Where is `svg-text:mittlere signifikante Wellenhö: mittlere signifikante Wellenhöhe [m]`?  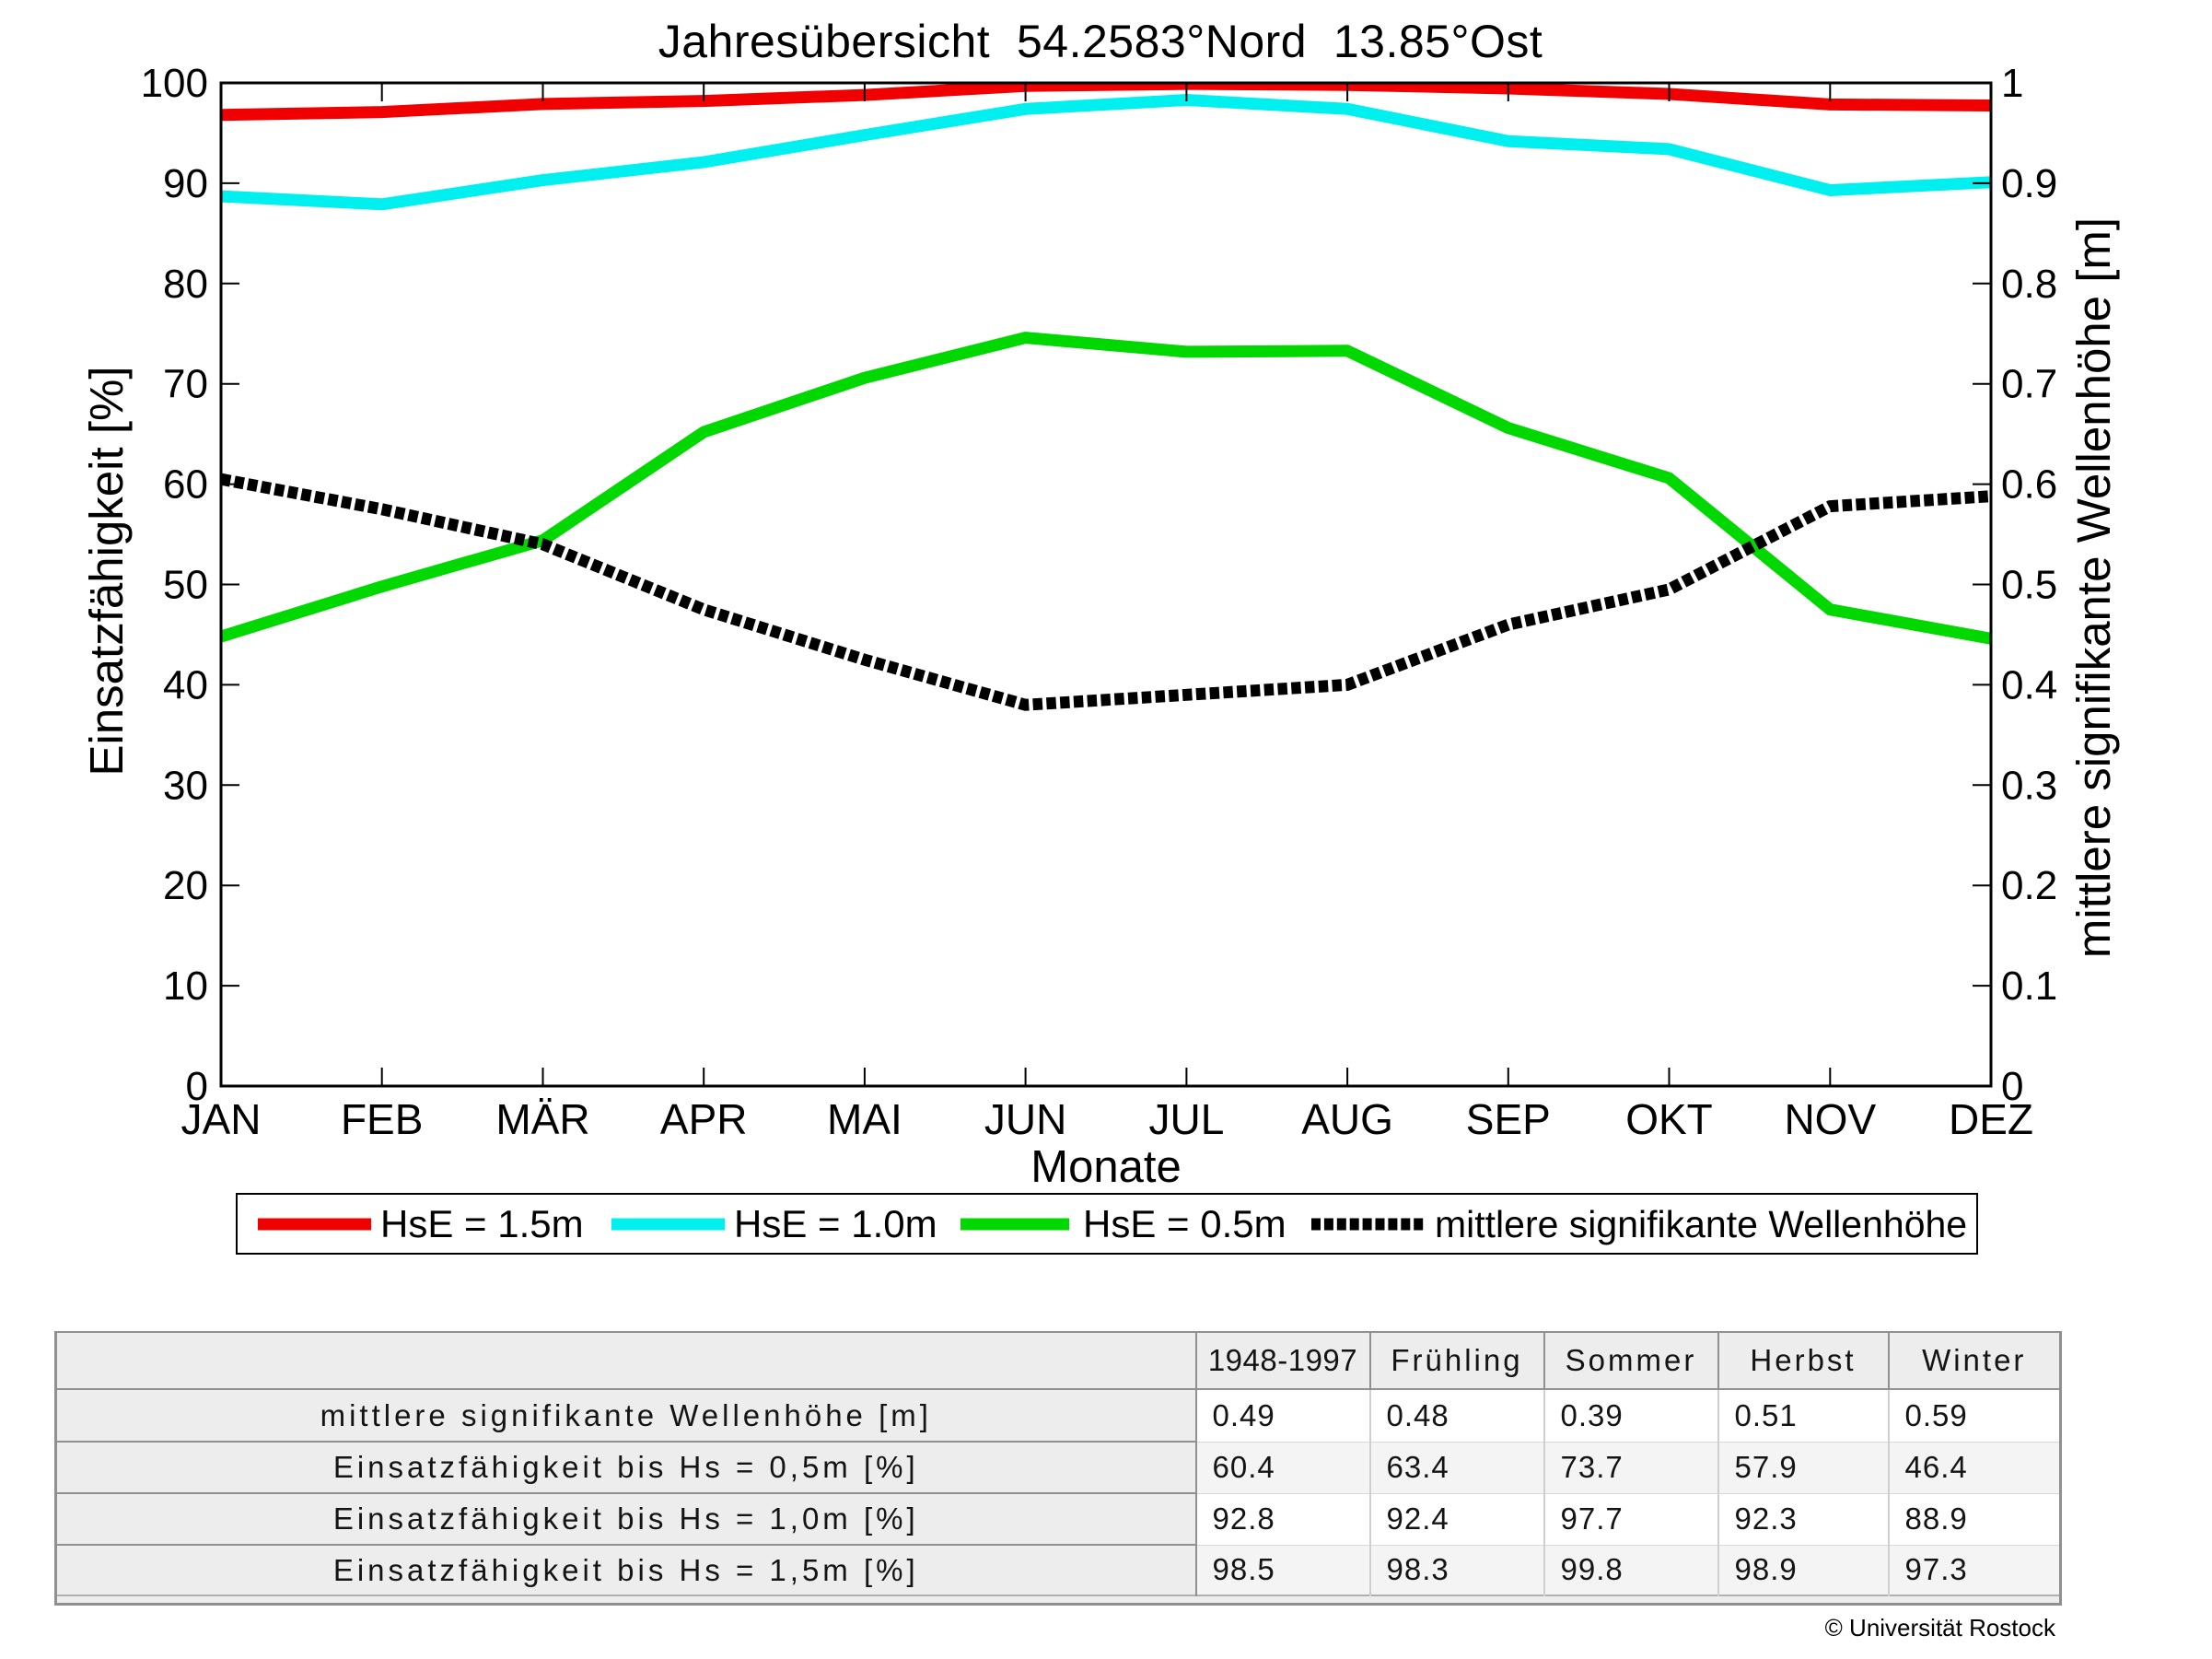
svg-text:mittlere signifikante Wellenhö: mittlere signifikante Wellenhöhe [m] is located at coordinates (2094, 587).